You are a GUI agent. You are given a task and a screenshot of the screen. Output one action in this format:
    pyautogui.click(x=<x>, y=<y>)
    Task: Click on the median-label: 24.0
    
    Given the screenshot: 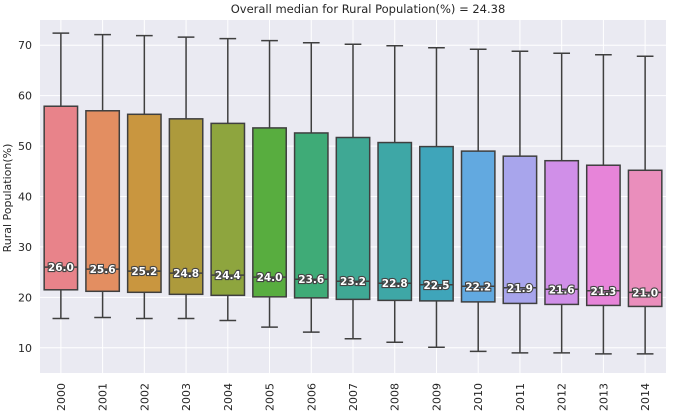 What is the action you would take?
    pyautogui.click(x=270, y=278)
    